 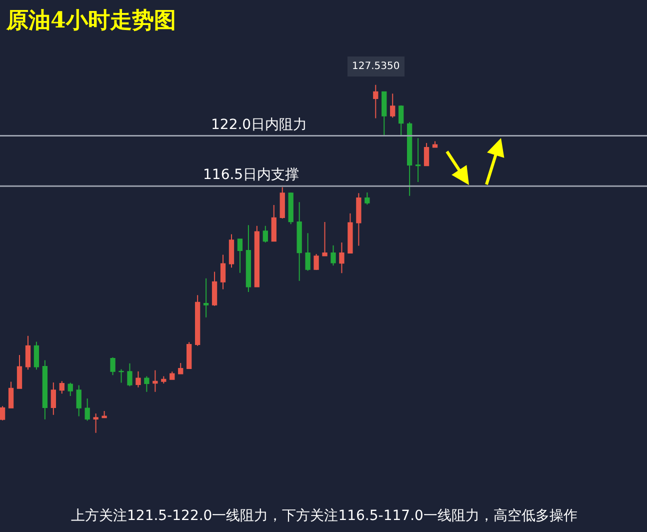 What do you see at coordinates (376, 66) in the screenshot?
I see `annotation: 127.5350` at bounding box center [376, 66].